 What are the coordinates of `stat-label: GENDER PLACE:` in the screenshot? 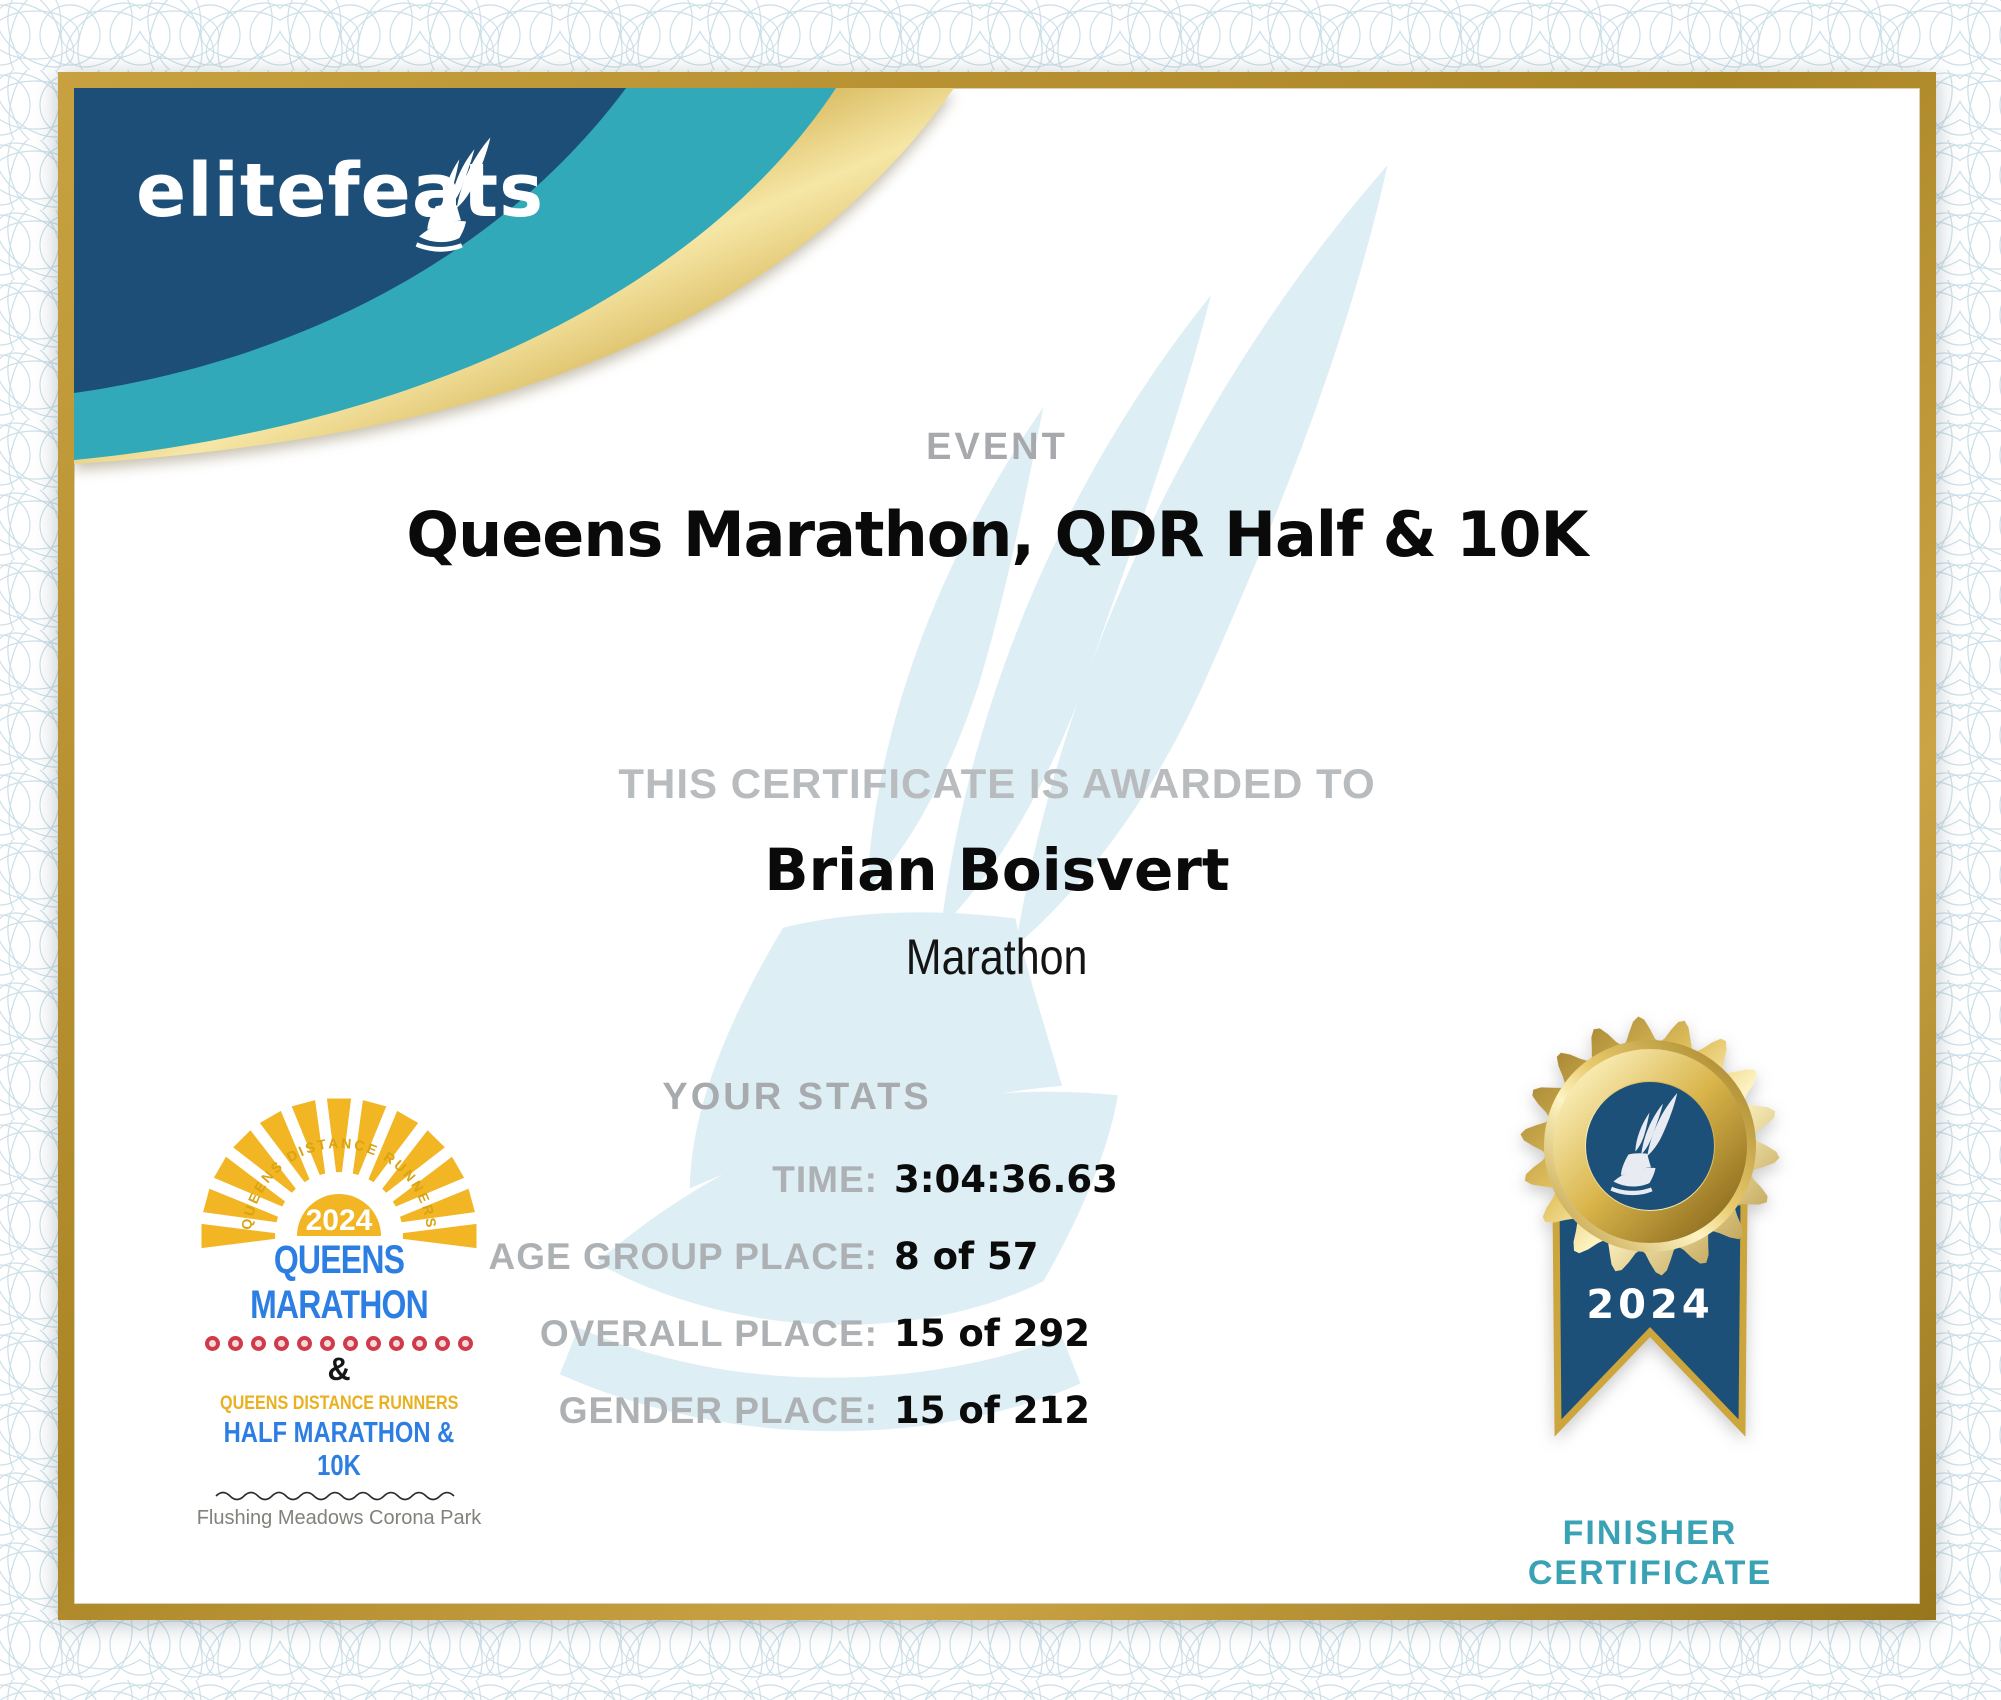 It's located at (718, 1410).